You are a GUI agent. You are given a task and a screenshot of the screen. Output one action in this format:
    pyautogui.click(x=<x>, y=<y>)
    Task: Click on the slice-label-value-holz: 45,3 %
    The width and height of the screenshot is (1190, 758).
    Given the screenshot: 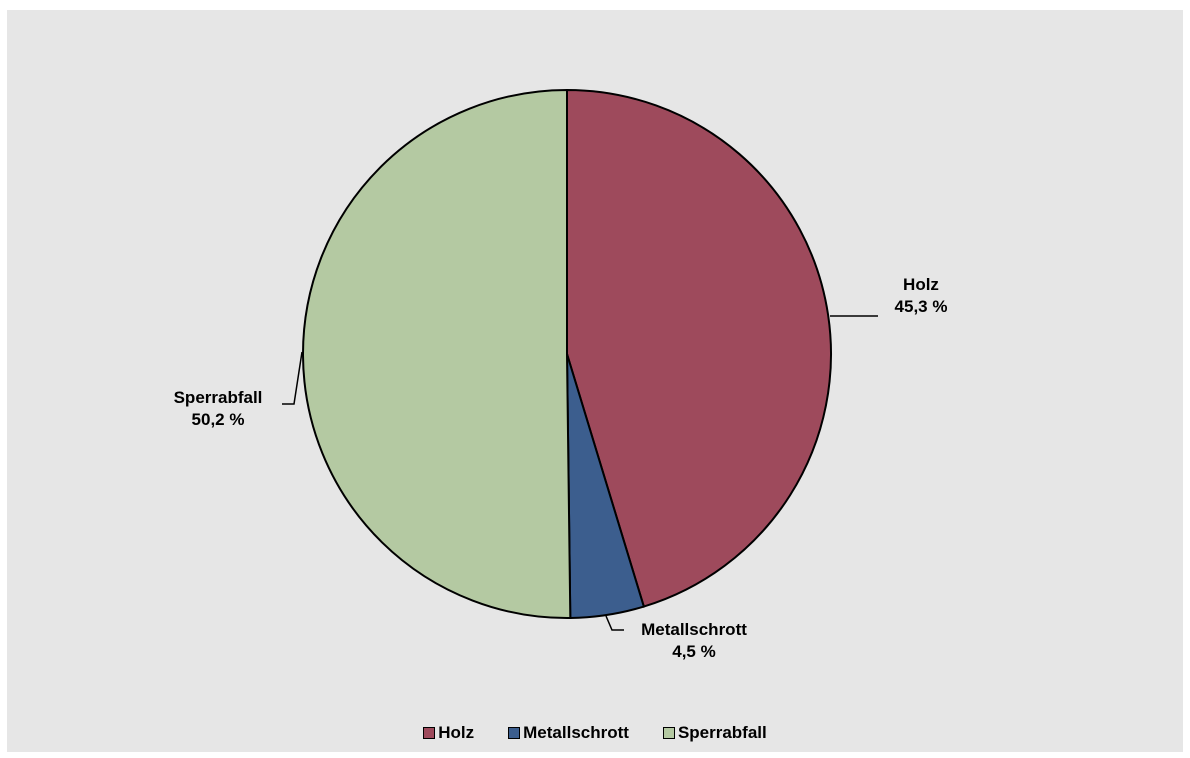 What is the action you would take?
    pyautogui.click(x=921, y=306)
    